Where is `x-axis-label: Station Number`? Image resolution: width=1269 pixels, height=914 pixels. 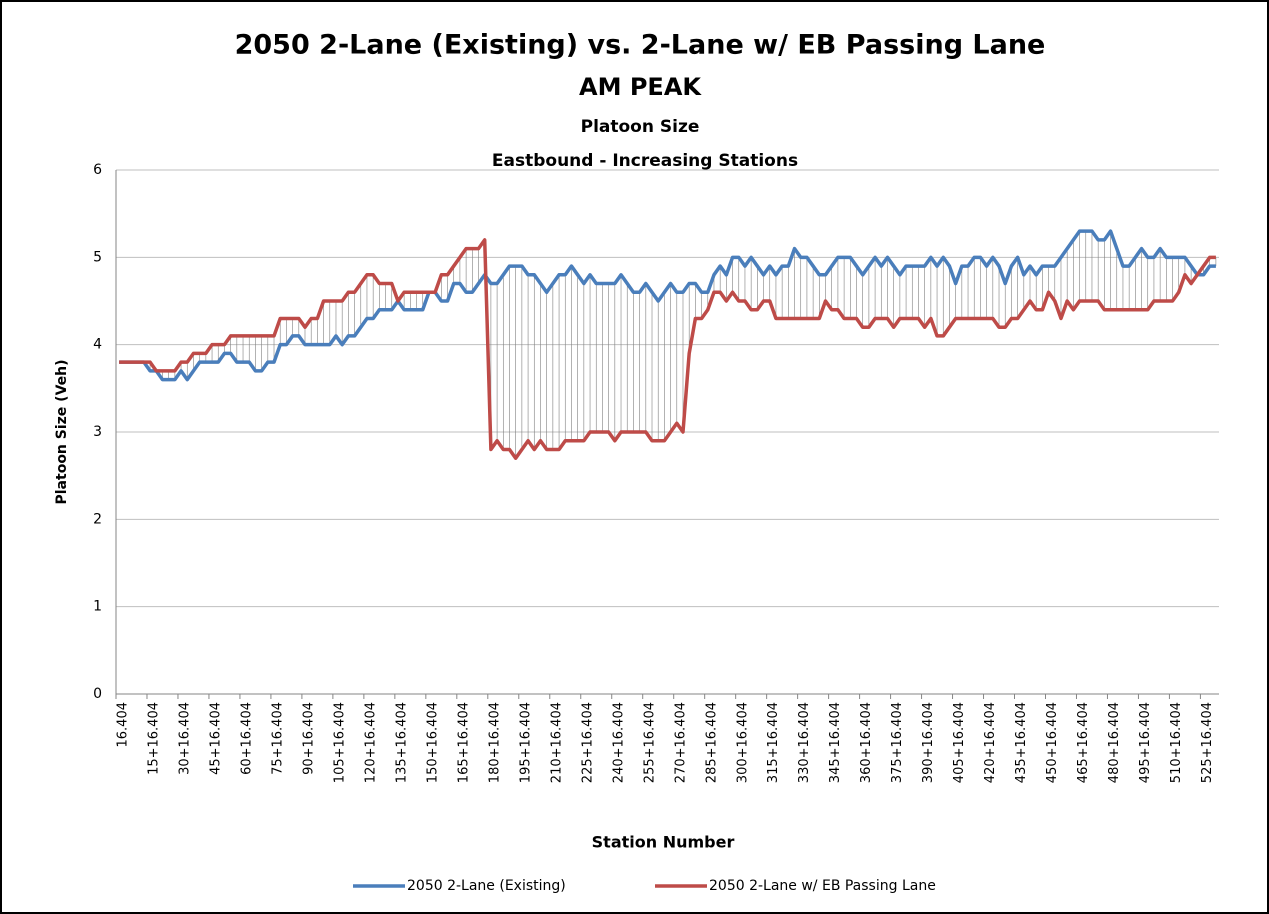
x-axis-label: Station Number is located at coordinates (663, 842).